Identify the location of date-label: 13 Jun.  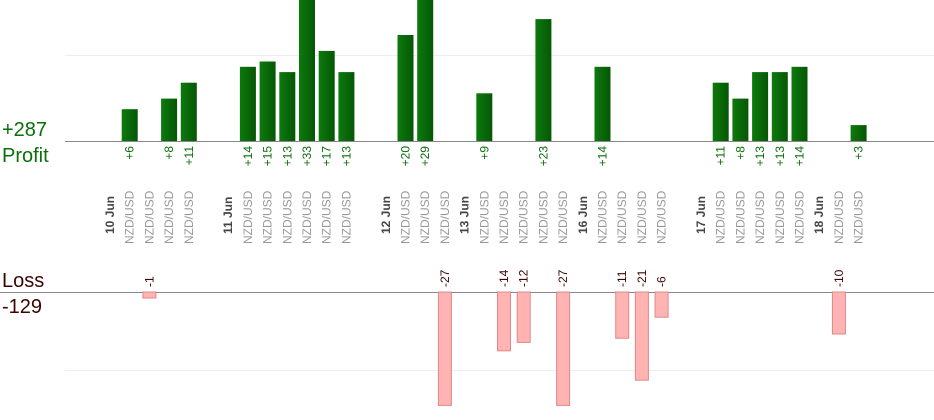
(465, 215).